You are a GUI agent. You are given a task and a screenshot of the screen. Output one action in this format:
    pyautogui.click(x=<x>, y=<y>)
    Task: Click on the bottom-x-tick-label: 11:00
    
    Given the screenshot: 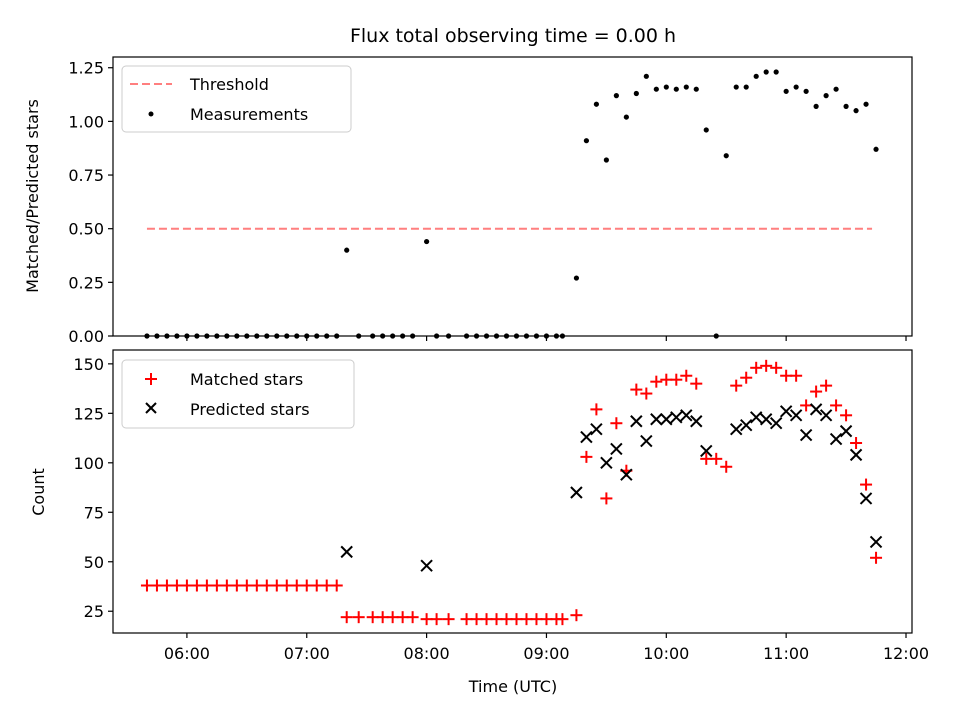 What is the action you would take?
    pyautogui.click(x=786, y=653)
    